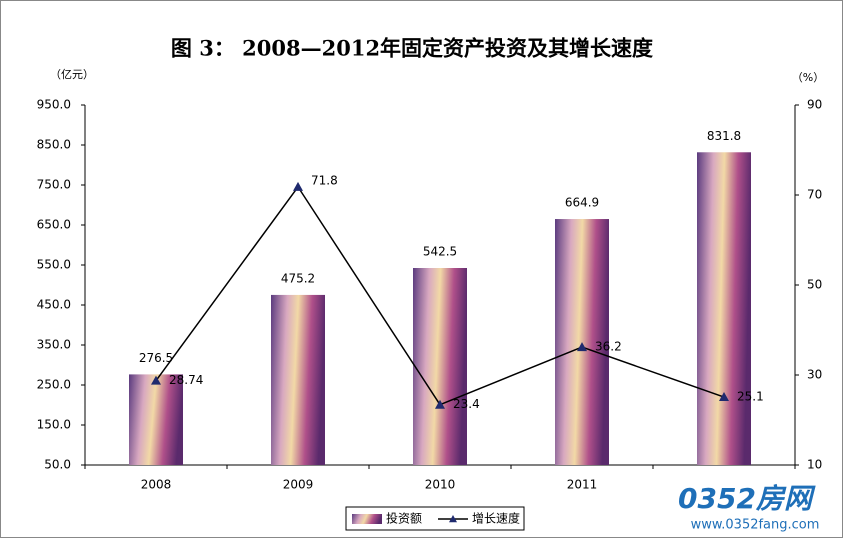 This screenshot has height=538, width=843. I want to click on y-tick-label: 350.0, so click(54, 345).